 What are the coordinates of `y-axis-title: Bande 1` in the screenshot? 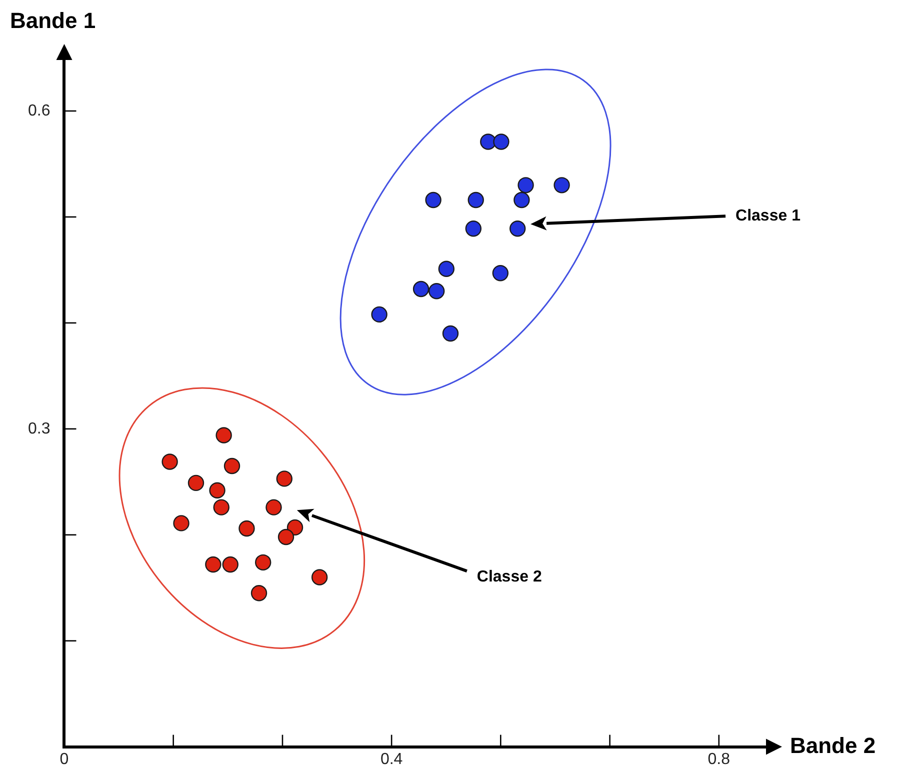 It's located at (53, 21).